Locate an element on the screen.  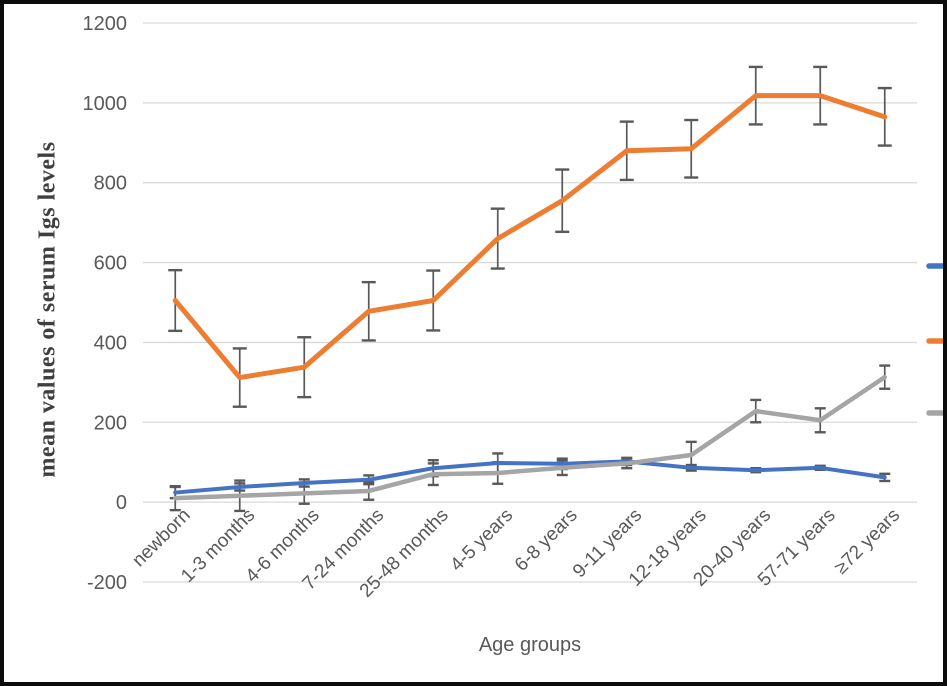
y-tick-label: 400 is located at coordinates (110, 343).